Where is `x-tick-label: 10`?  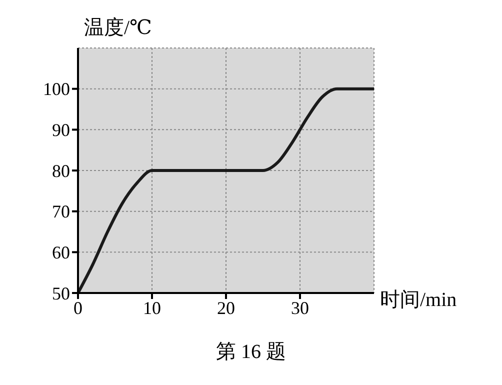 x-tick-label: 10 is located at coordinates (152, 308).